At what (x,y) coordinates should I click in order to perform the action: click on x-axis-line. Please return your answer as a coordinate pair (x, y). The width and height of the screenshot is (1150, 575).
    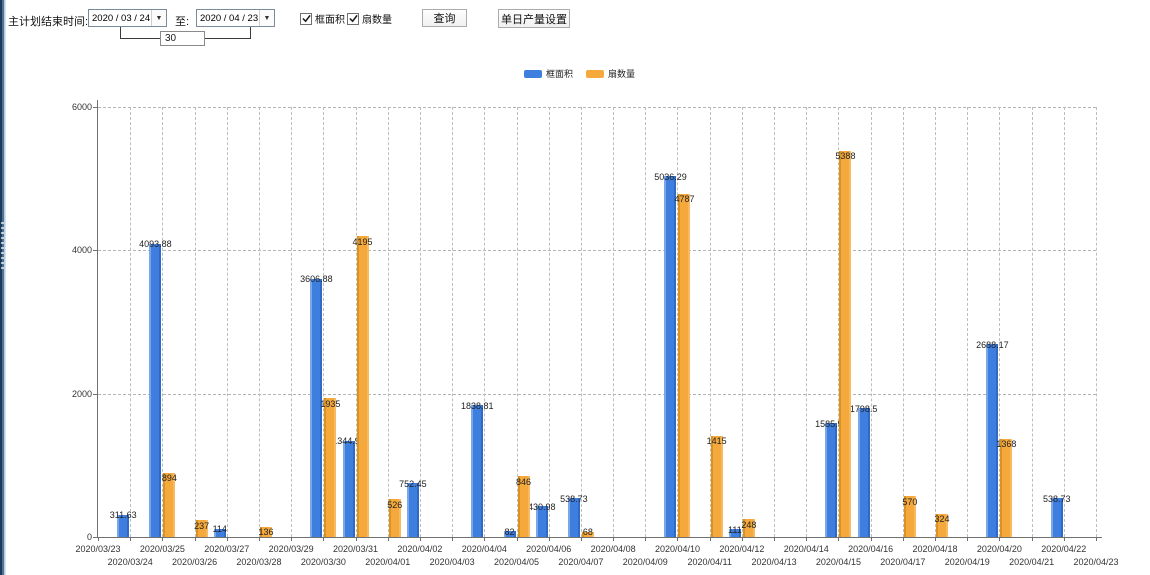
    Looking at the image, I should click on (1099, 537).